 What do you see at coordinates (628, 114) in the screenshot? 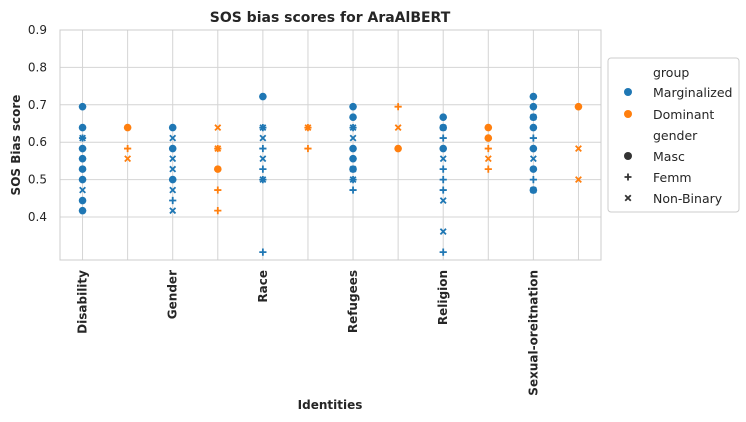
I see `legend-marker-dominant` at bounding box center [628, 114].